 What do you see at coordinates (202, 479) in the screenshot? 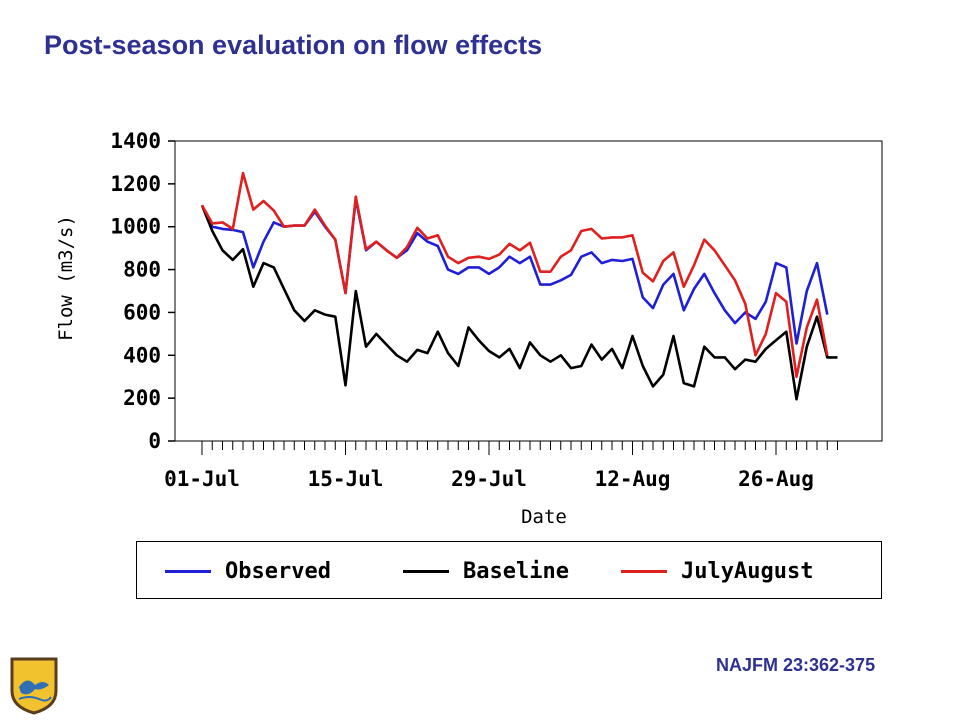
I see `x-tick-label: 01-Jul` at bounding box center [202, 479].